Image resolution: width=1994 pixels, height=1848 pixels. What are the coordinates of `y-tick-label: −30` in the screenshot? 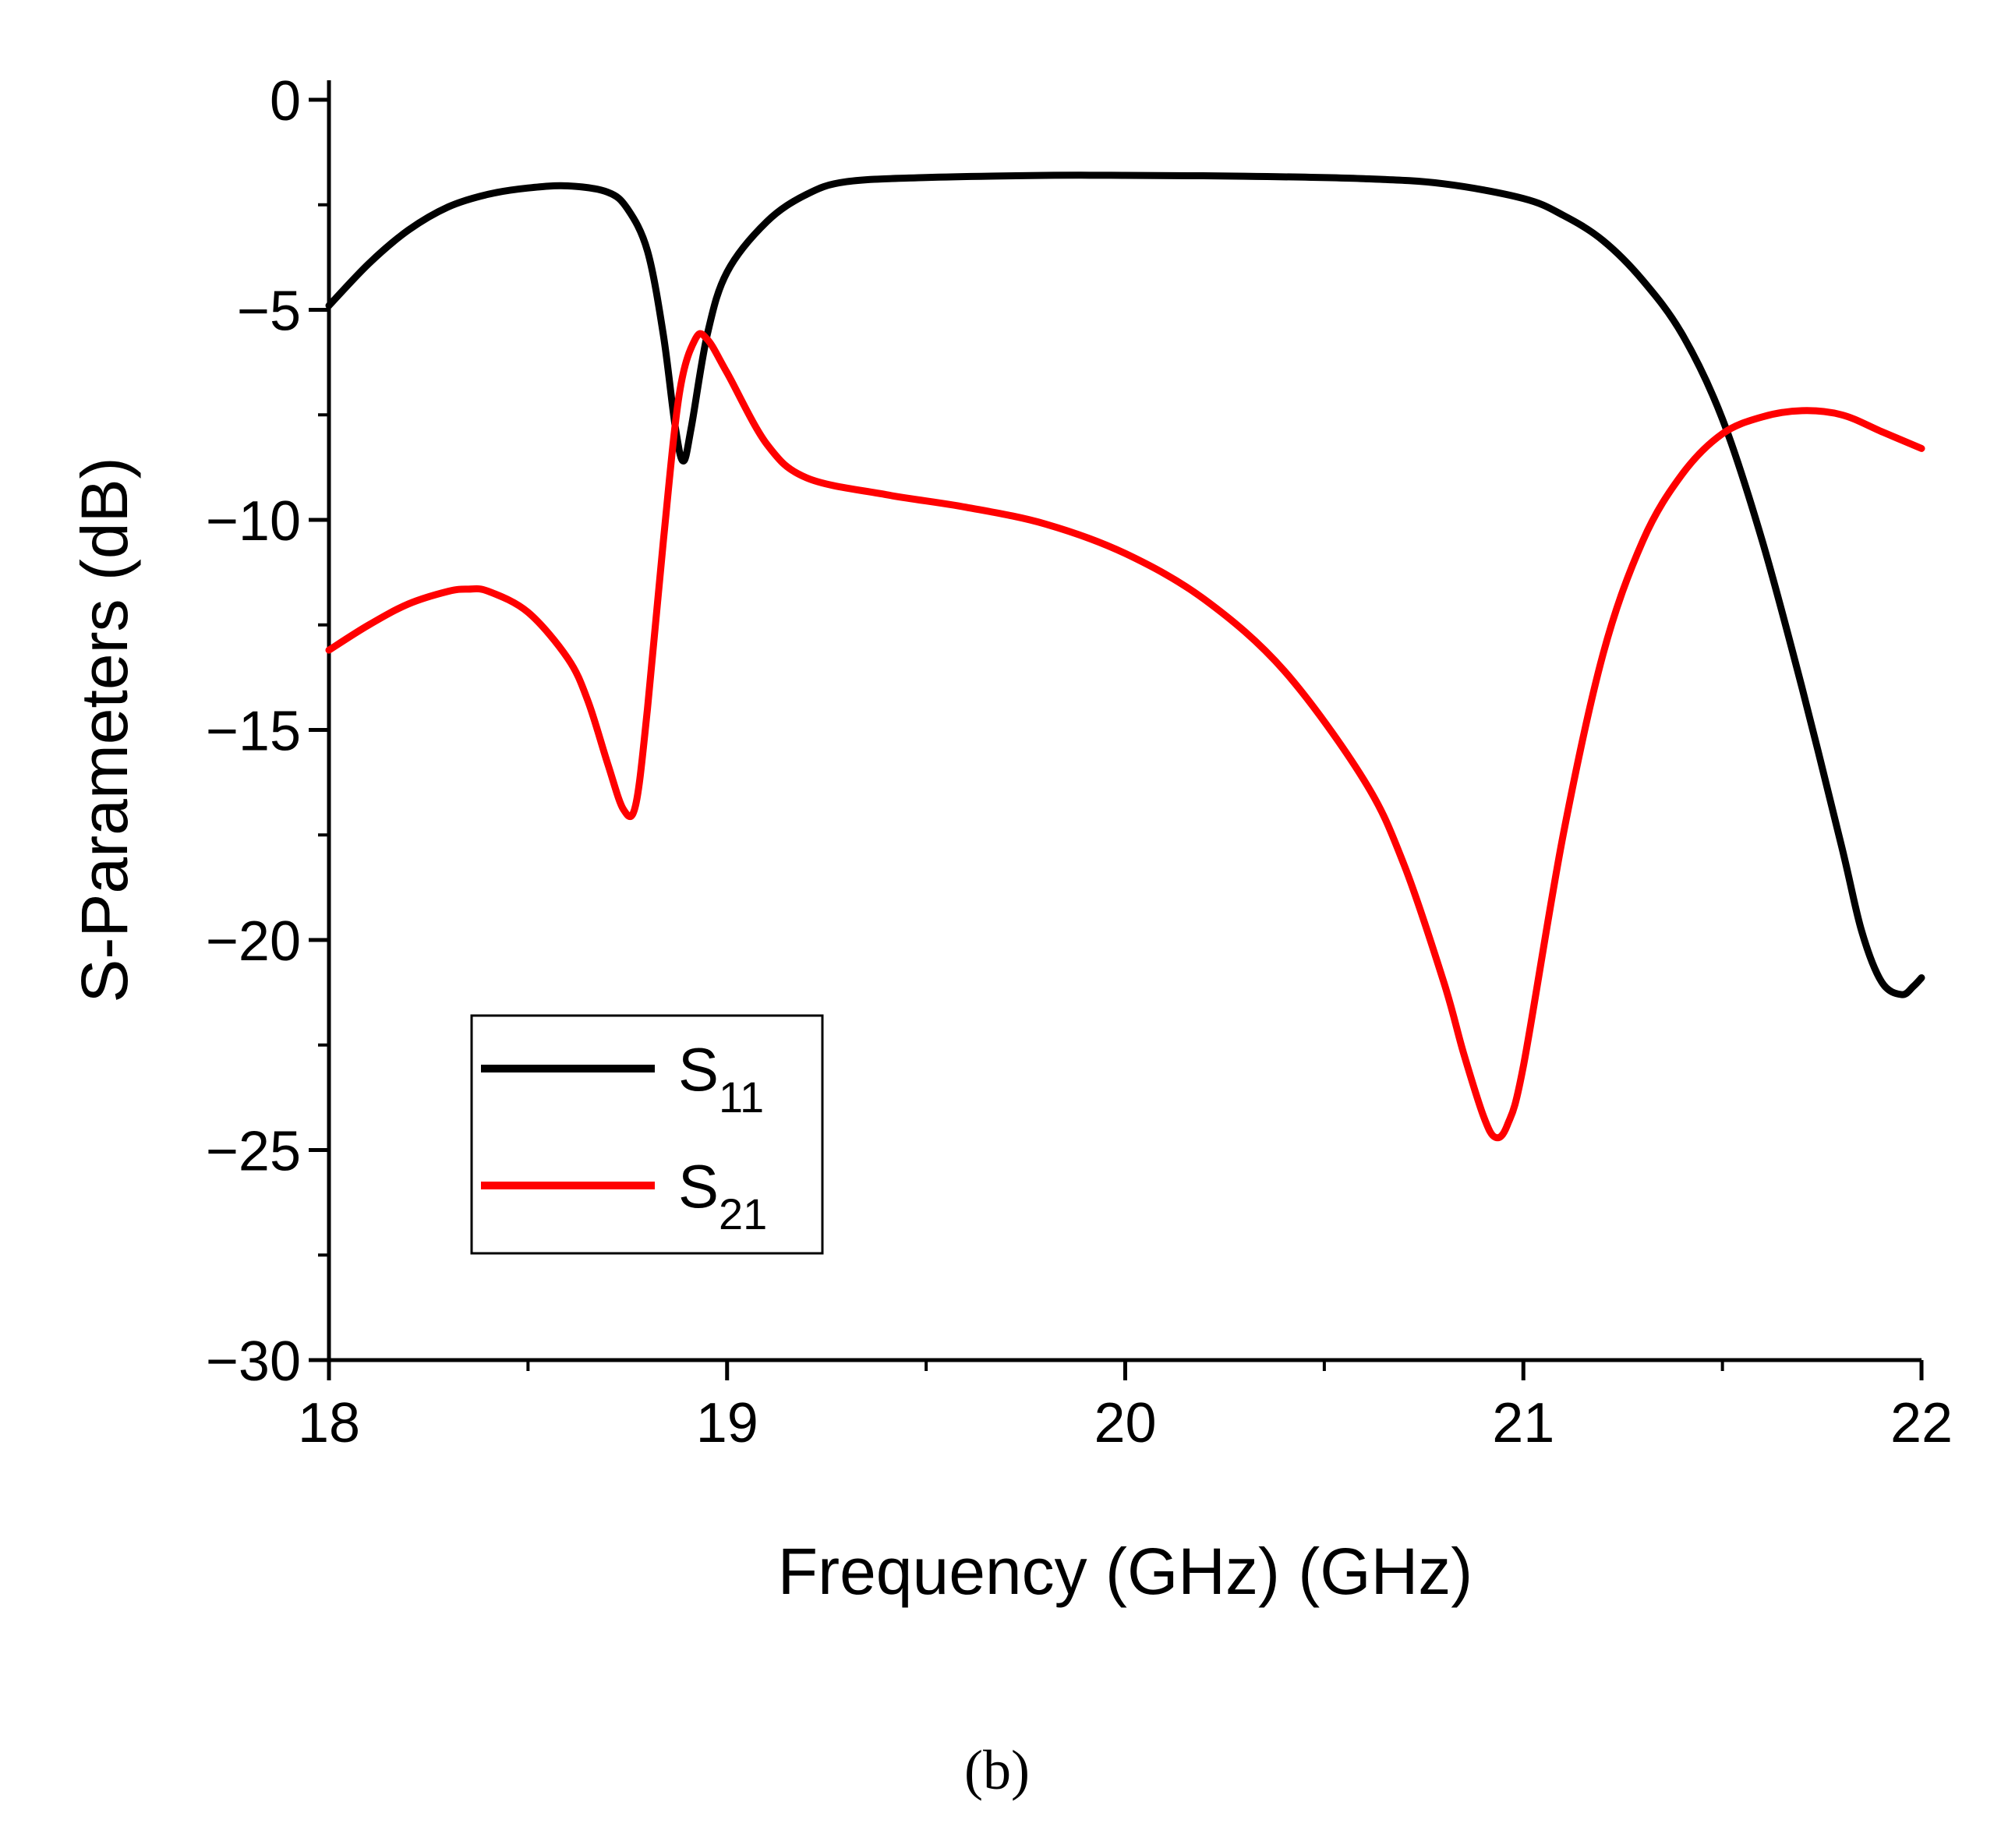 It's located at (253, 1361).